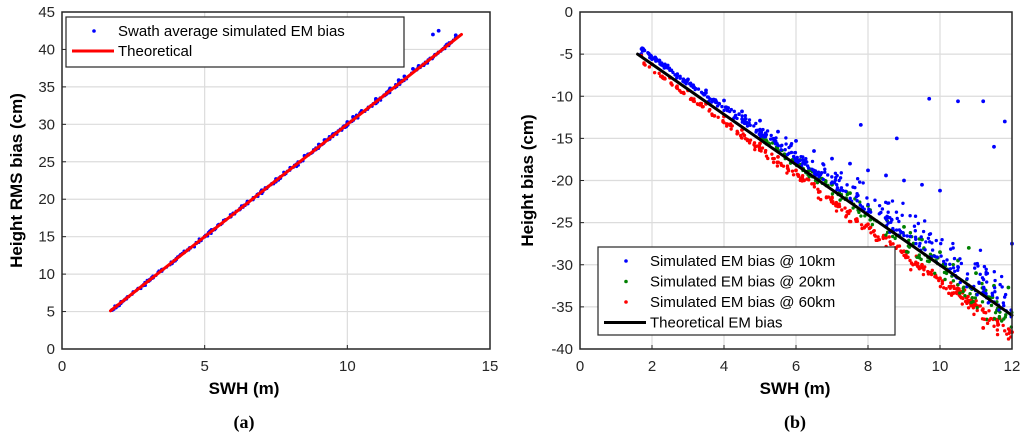 The image size is (1024, 438). I want to click on y-tick--40: -40, so click(562, 349).